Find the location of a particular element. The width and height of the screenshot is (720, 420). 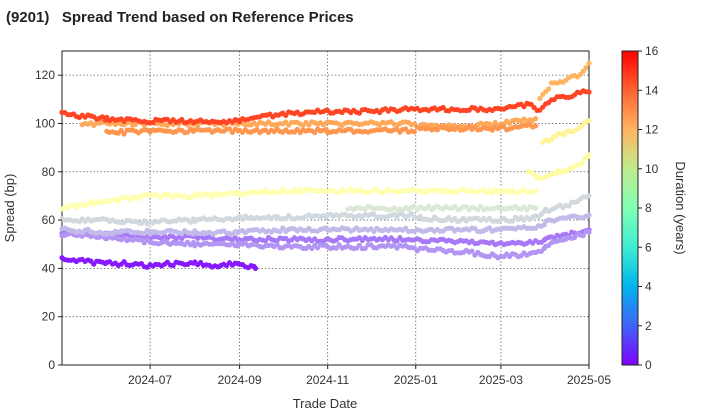

colorbar-ticks: 0 2 4 6 8 10 12 14 16 is located at coordinates (648, 208).